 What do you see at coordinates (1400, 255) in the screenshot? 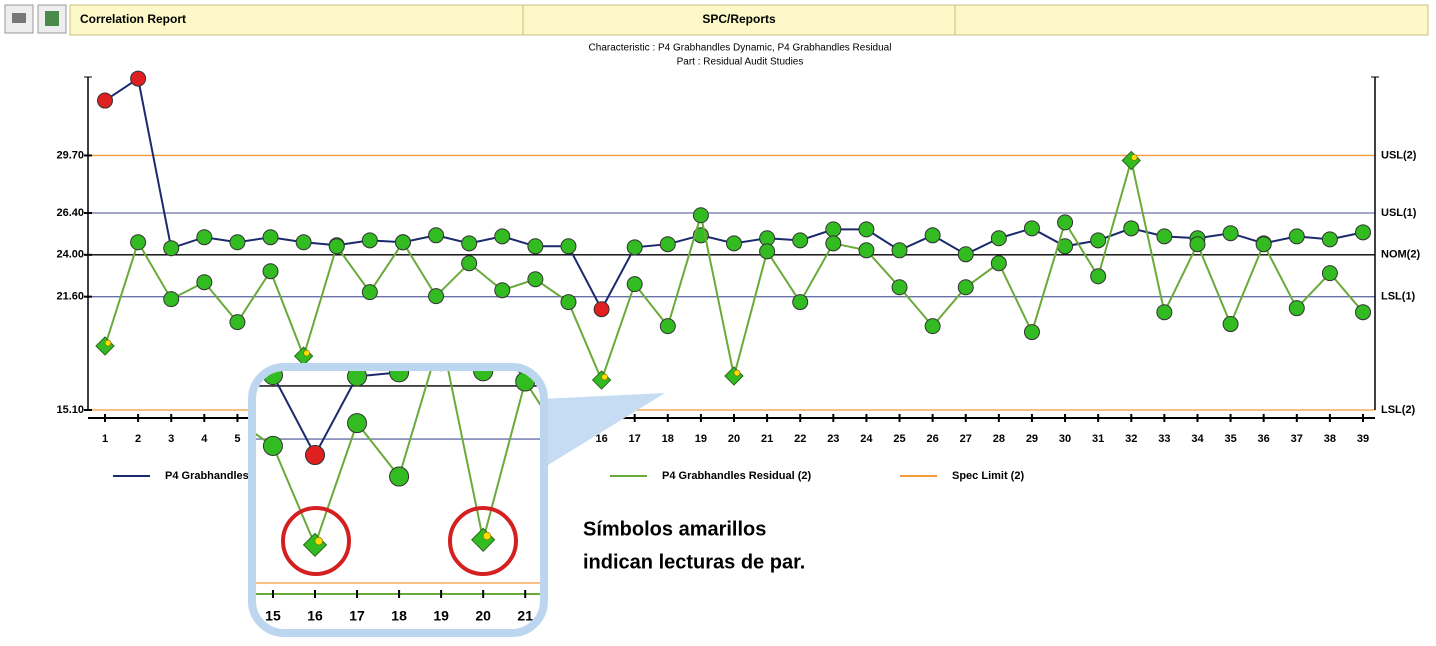
I see `limit-label: NOM(2)` at bounding box center [1400, 255].